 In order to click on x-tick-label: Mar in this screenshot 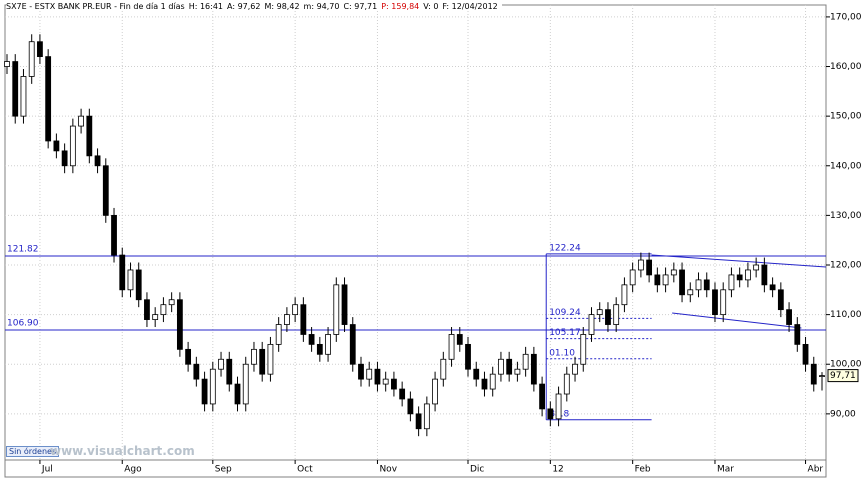, I will do `click(725, 470)`.